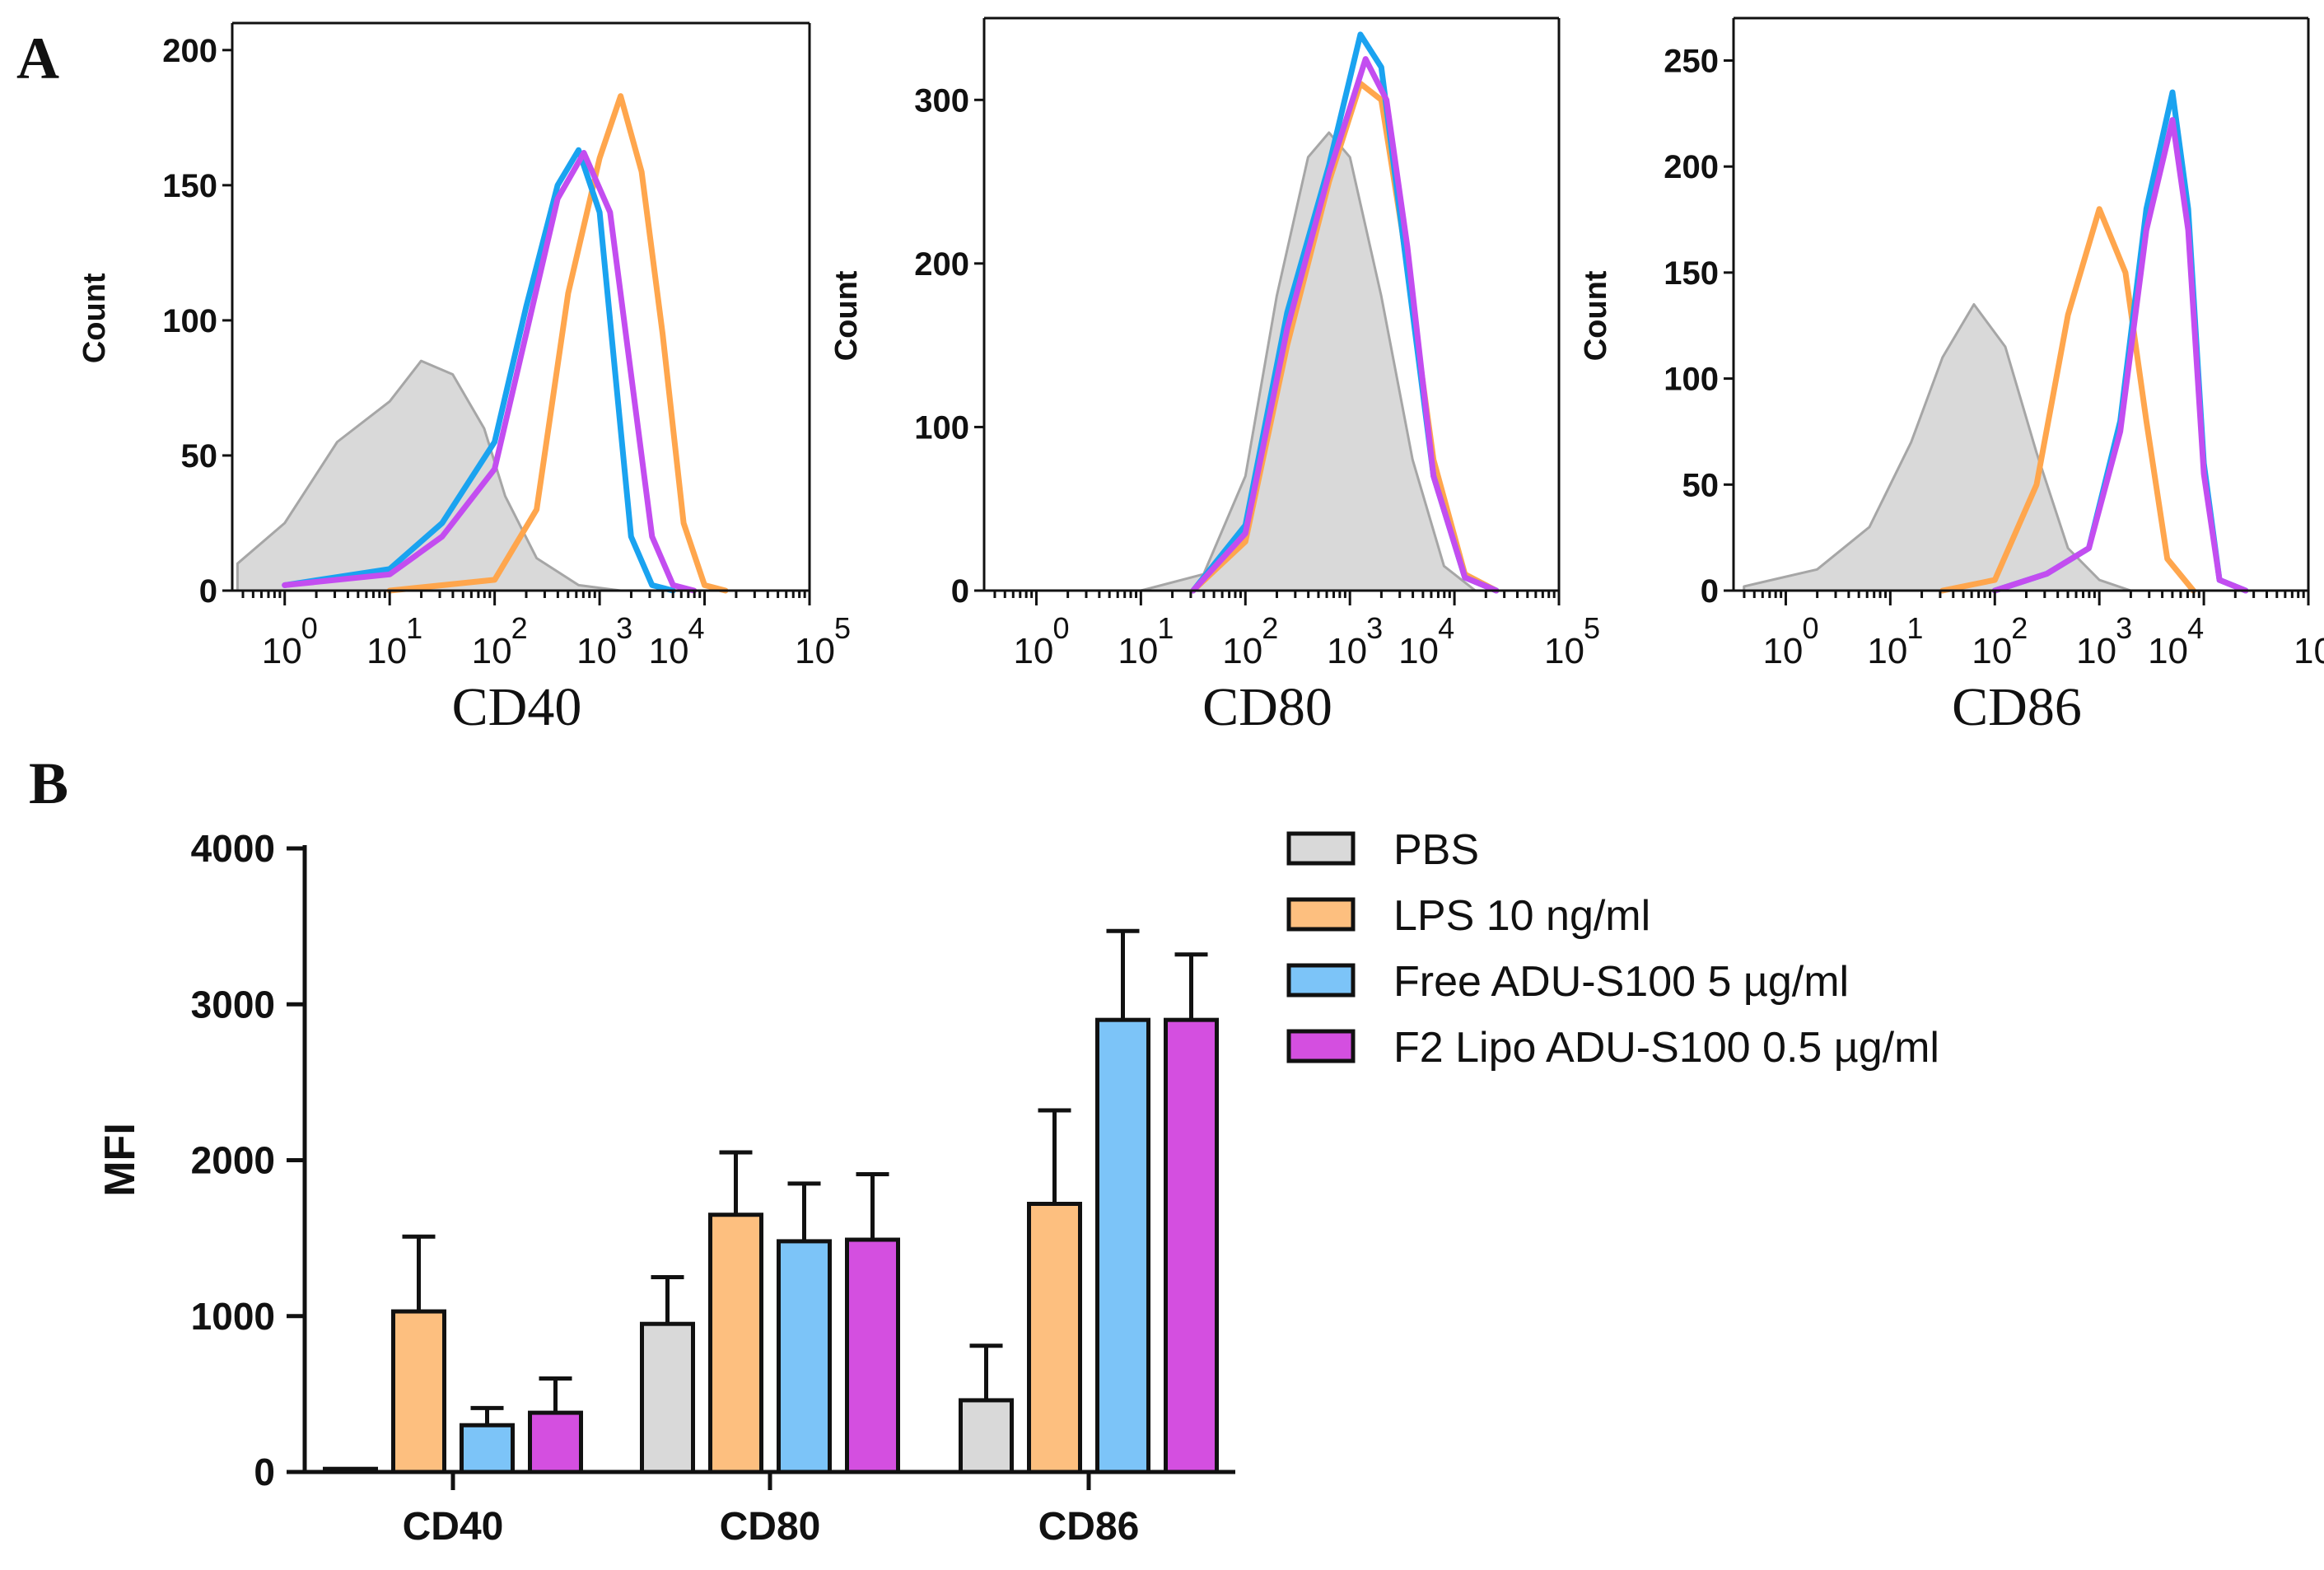 This screenshot has width=2324, height=1570. What do you see at coordinates (487, 1448) in the screenshot?
I see `bar-free-adu-s100-5-g-ml-cd40` at bounding box center [487, 1448].